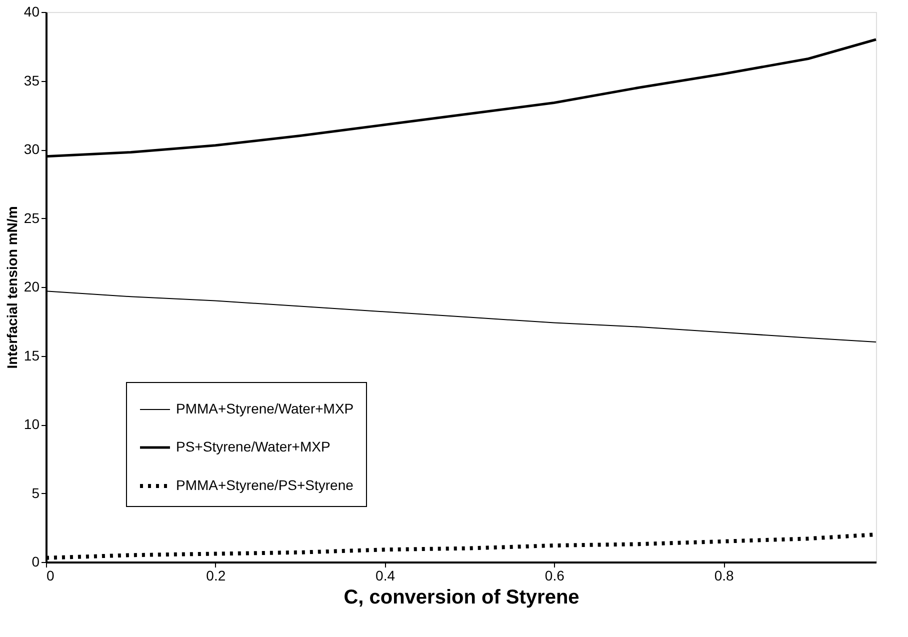 The width and height of the screenshot is (908, 637). Describe the element at coordinates (36, 492) in the screenshot. I see `y-tick-label: 5` at that location.